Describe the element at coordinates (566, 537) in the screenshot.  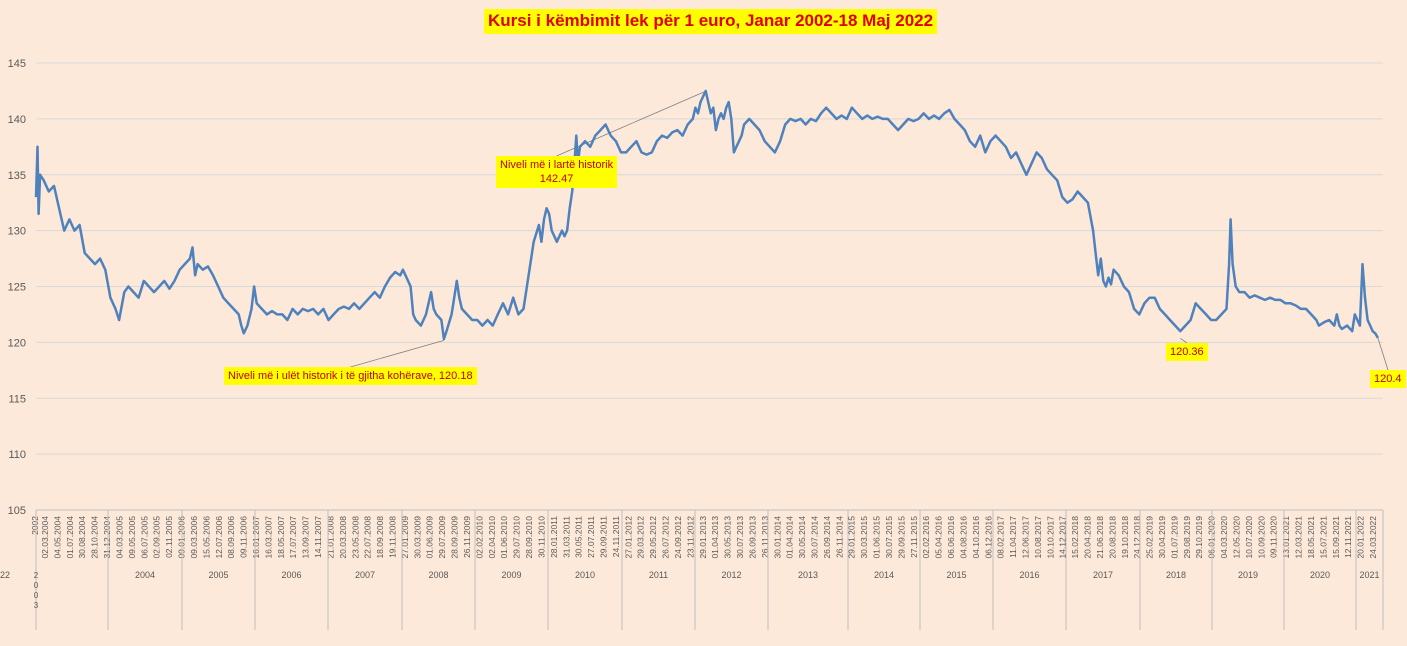
I see `x-tick-label: 31.03.2011` at that location.